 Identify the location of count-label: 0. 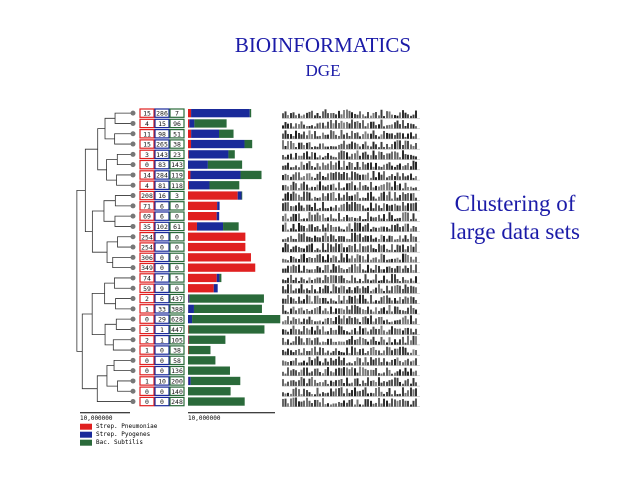
(147, 361).